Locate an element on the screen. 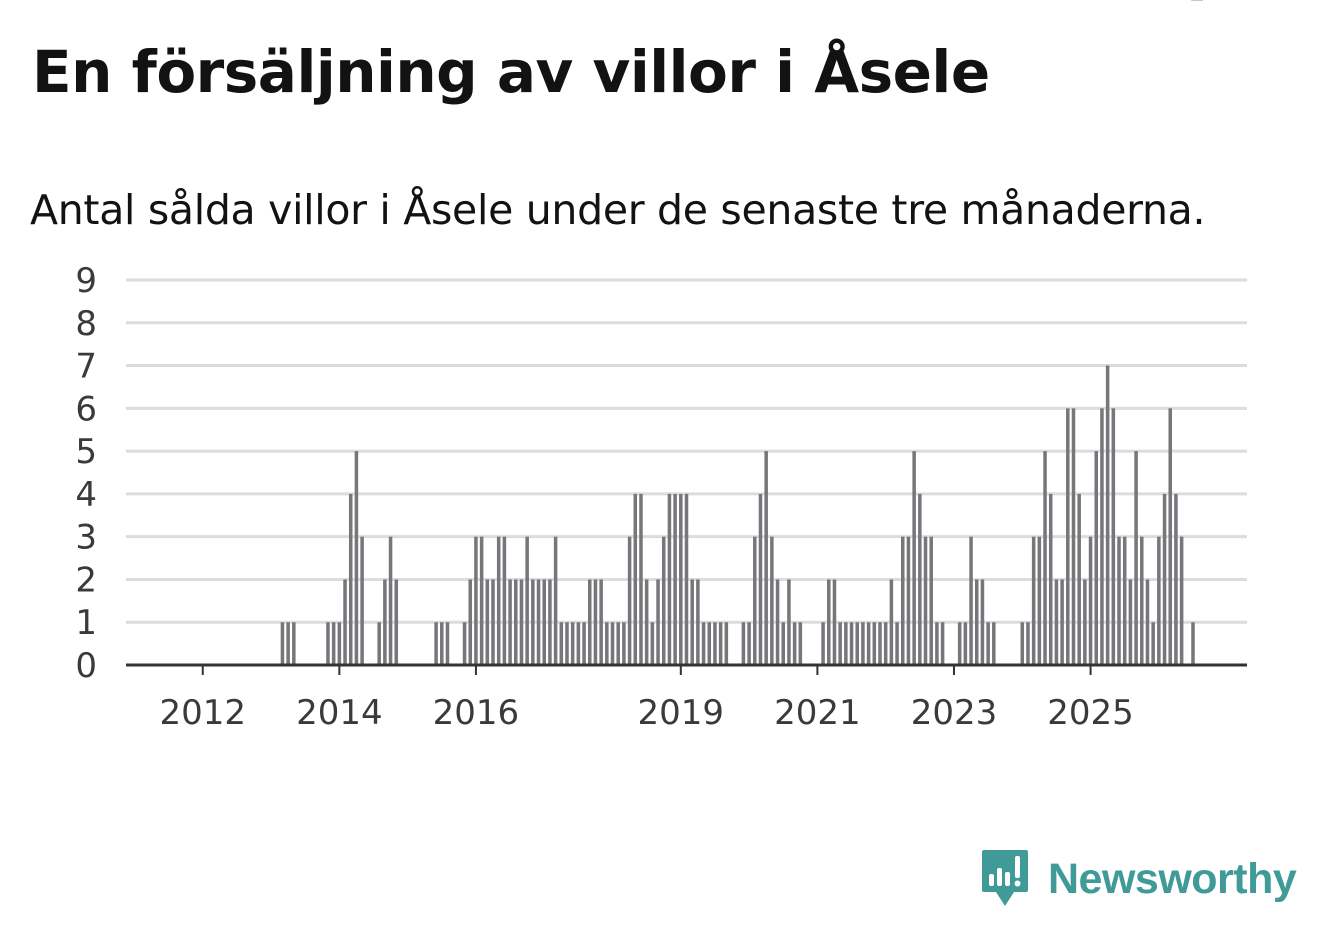 Image resolution: width=1322 pixels, height=939 pixels. y-tick-label: 3 is located at coordinates (86, 538).